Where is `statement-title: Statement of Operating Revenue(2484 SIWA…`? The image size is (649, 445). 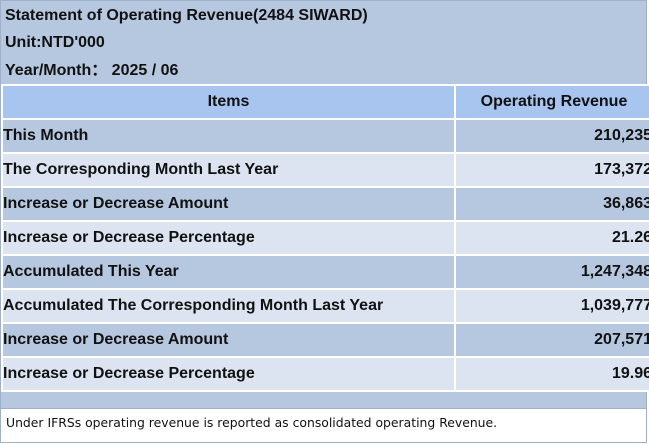 statement-title: Statement of Operating Revenue(2484 SIWA… is located at coordinates (186, 15).